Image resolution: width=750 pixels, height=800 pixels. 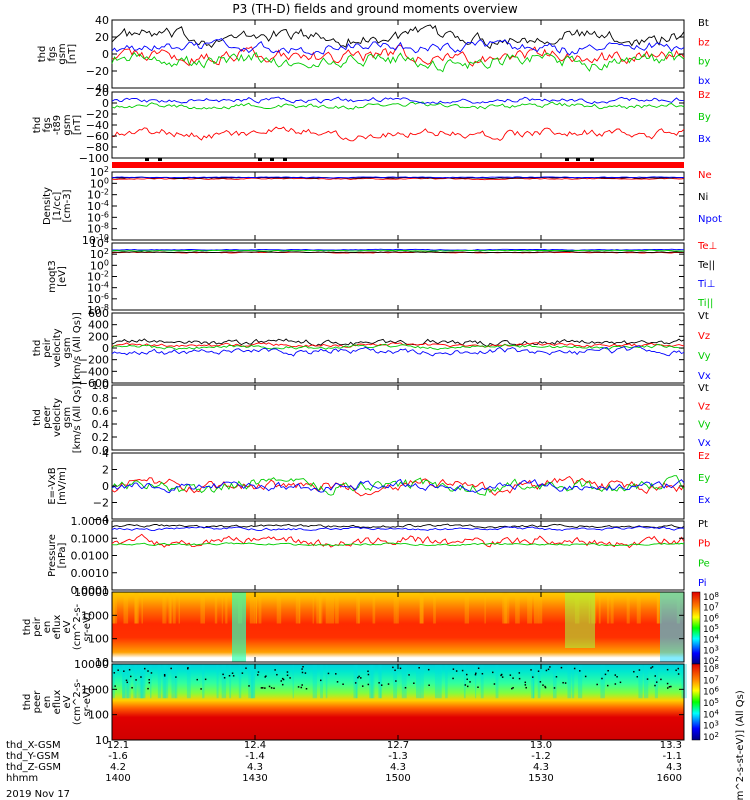 What do you see at coordinates (101, 519) in the screenshot?
I see `y-tick-label: −4` at bounding box center [101, 519].